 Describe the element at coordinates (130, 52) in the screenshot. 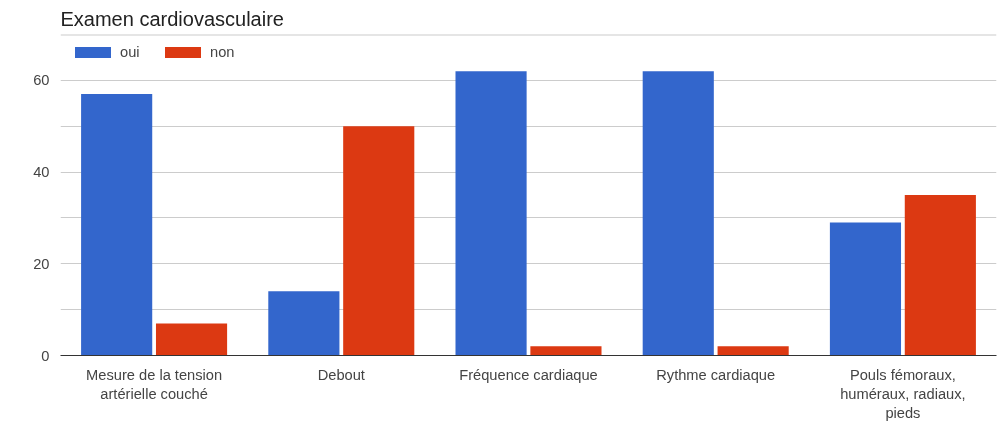

I see `legend-label: oui` at that location.